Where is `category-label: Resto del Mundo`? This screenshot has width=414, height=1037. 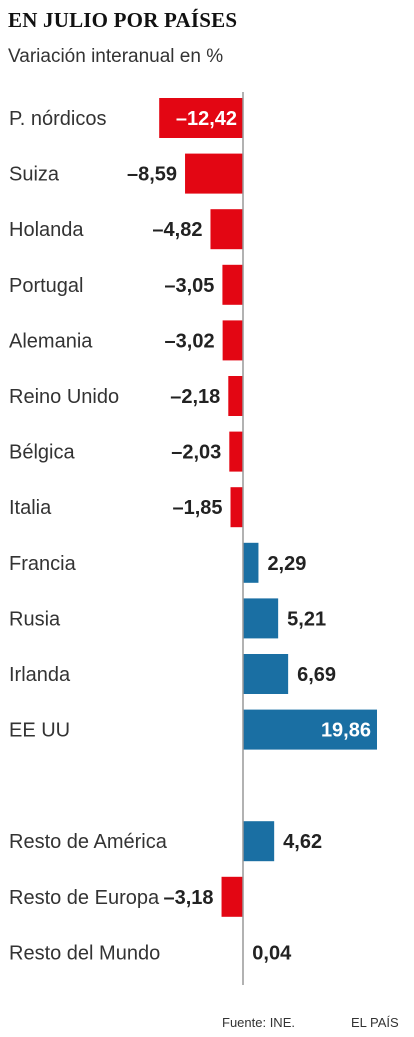 category-label: Resto del Mundo is located at coordinates (84, 953).